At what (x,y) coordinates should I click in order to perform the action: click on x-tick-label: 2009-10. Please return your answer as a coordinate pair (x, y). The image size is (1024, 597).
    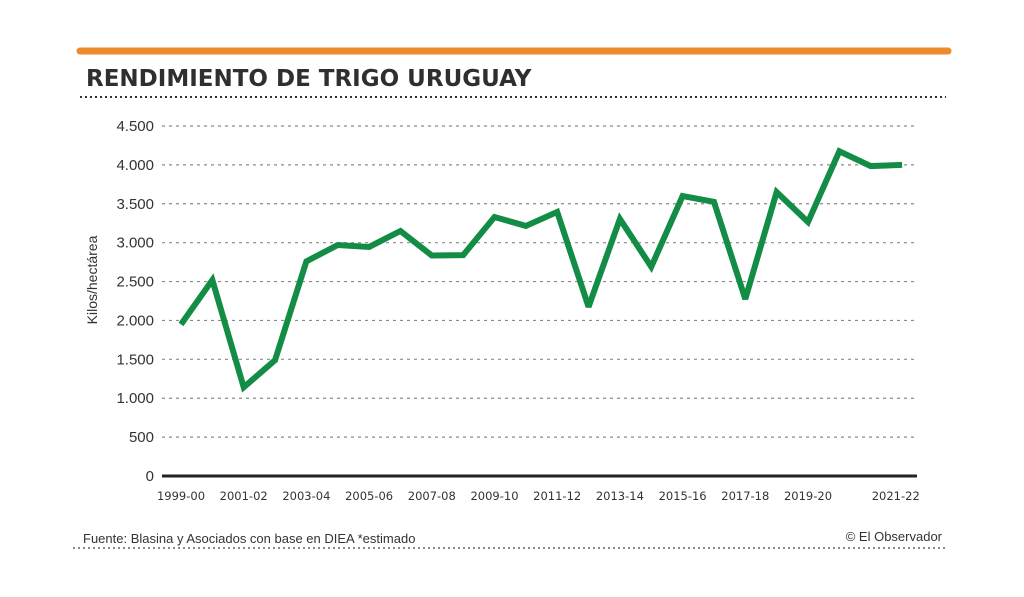
    Looking at the image, I should click on (494, 496).